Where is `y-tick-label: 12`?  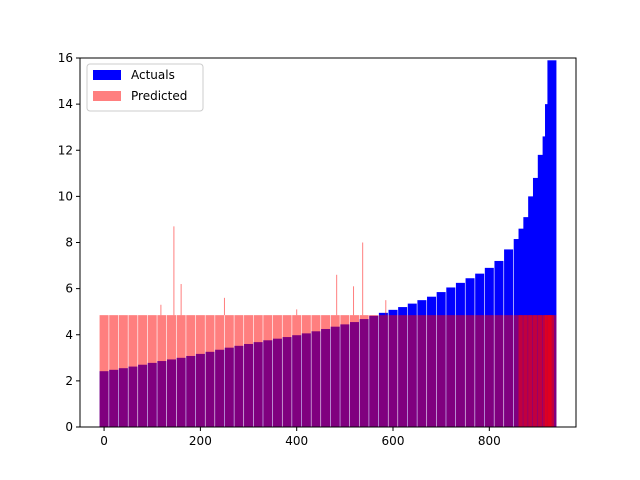 y-tick-label: 12 is located at coordinates (65, 150).